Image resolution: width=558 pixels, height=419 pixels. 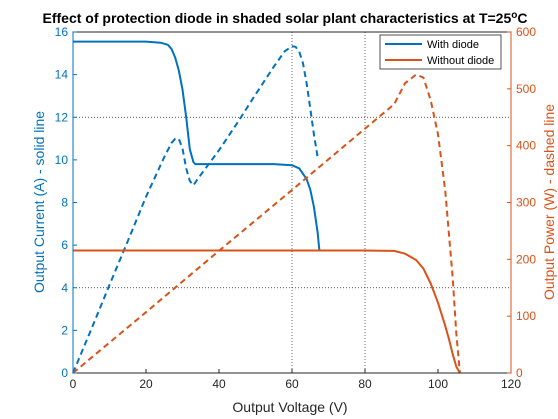 What do you see at coordinates (365, 384) in the screenshot?
I see `x-tick-label: 80` at bounding box center [365, 384].